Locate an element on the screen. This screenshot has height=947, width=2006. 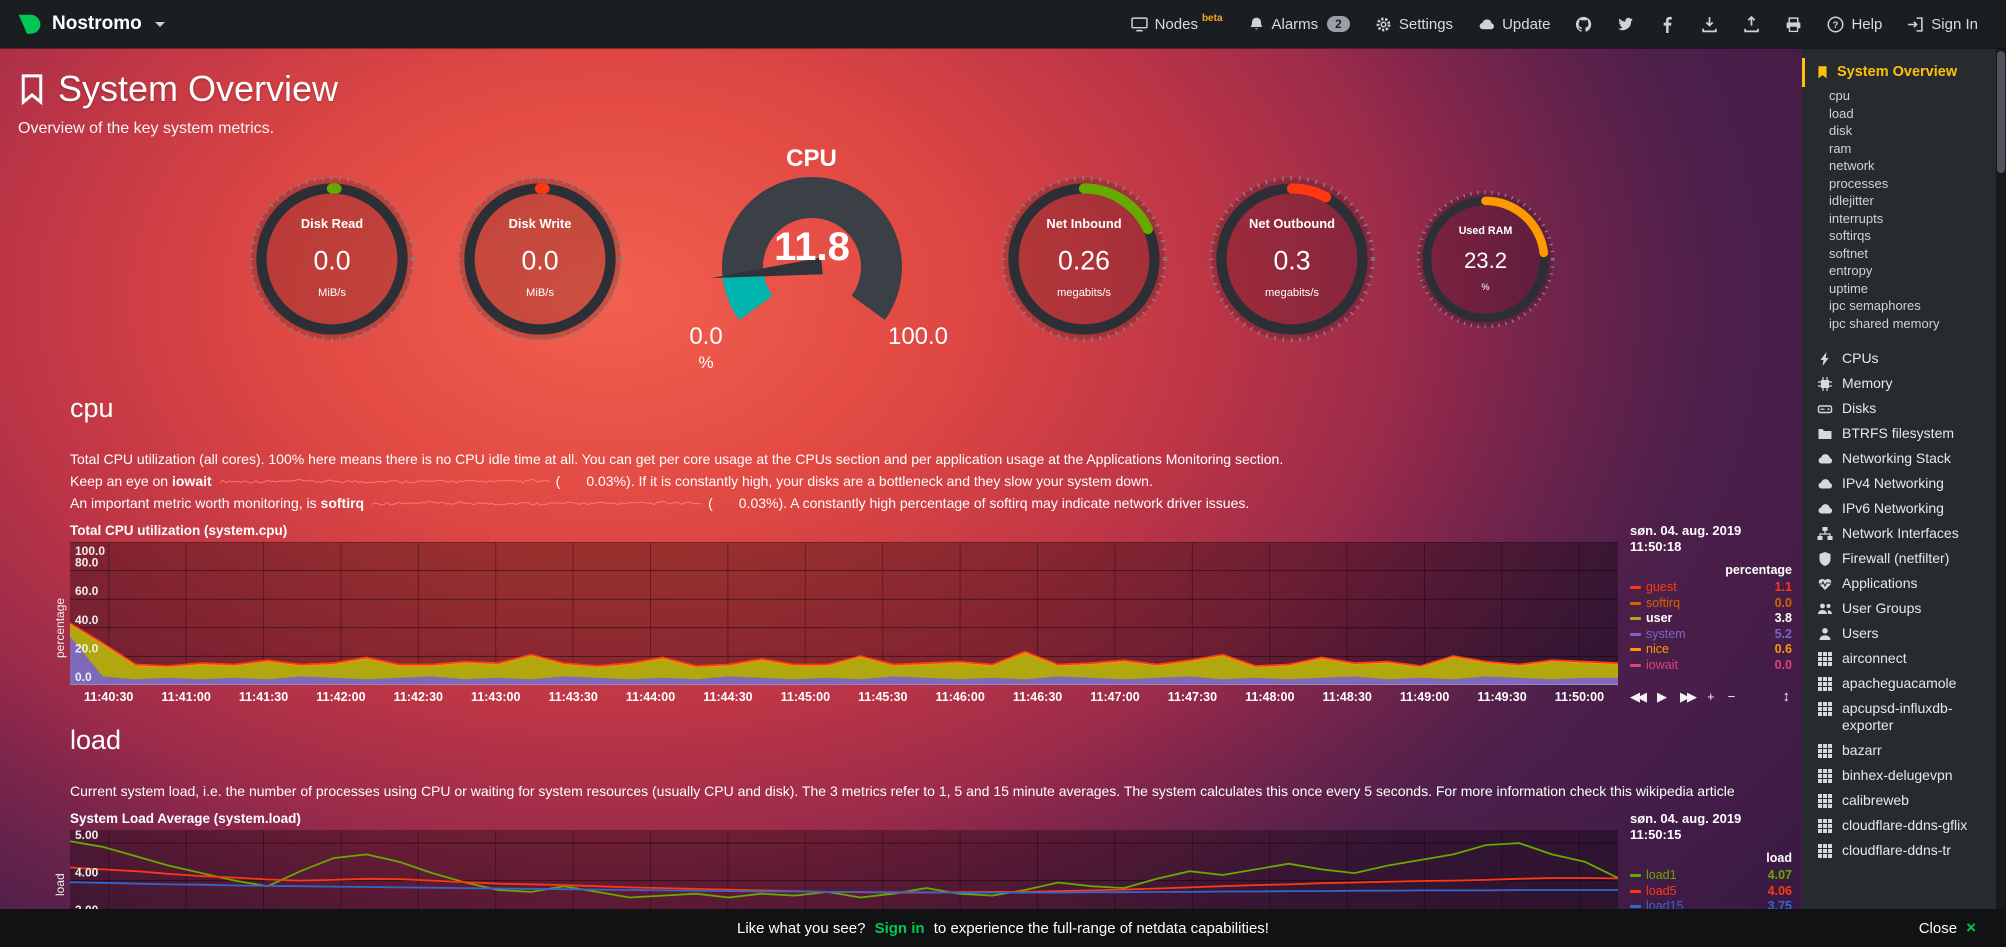
softirq-sparkline is located at coordinates (537, 502).